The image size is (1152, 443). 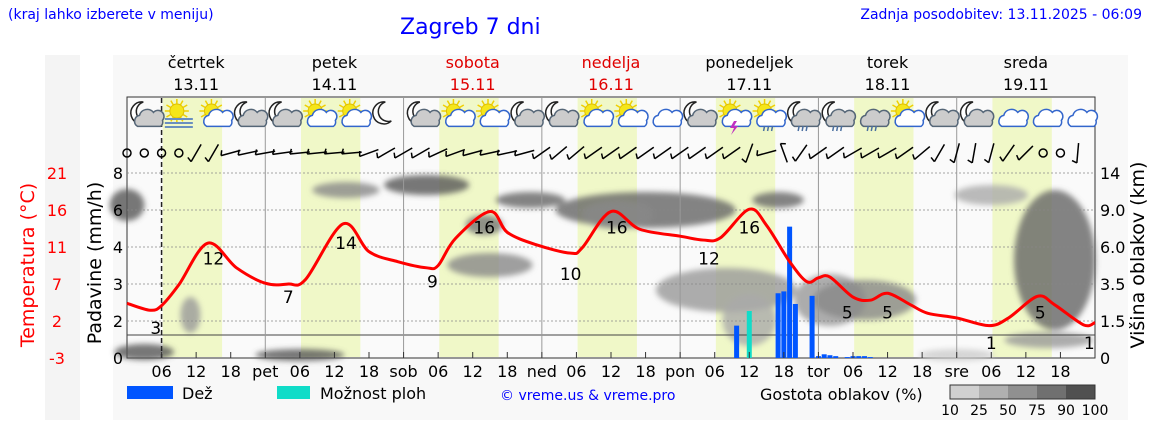 What do you see at coordinates (95, 263) in the screenshot?
I see `precip-axis-title: Padavine (mm/h)` at bounding box center [95, 263].